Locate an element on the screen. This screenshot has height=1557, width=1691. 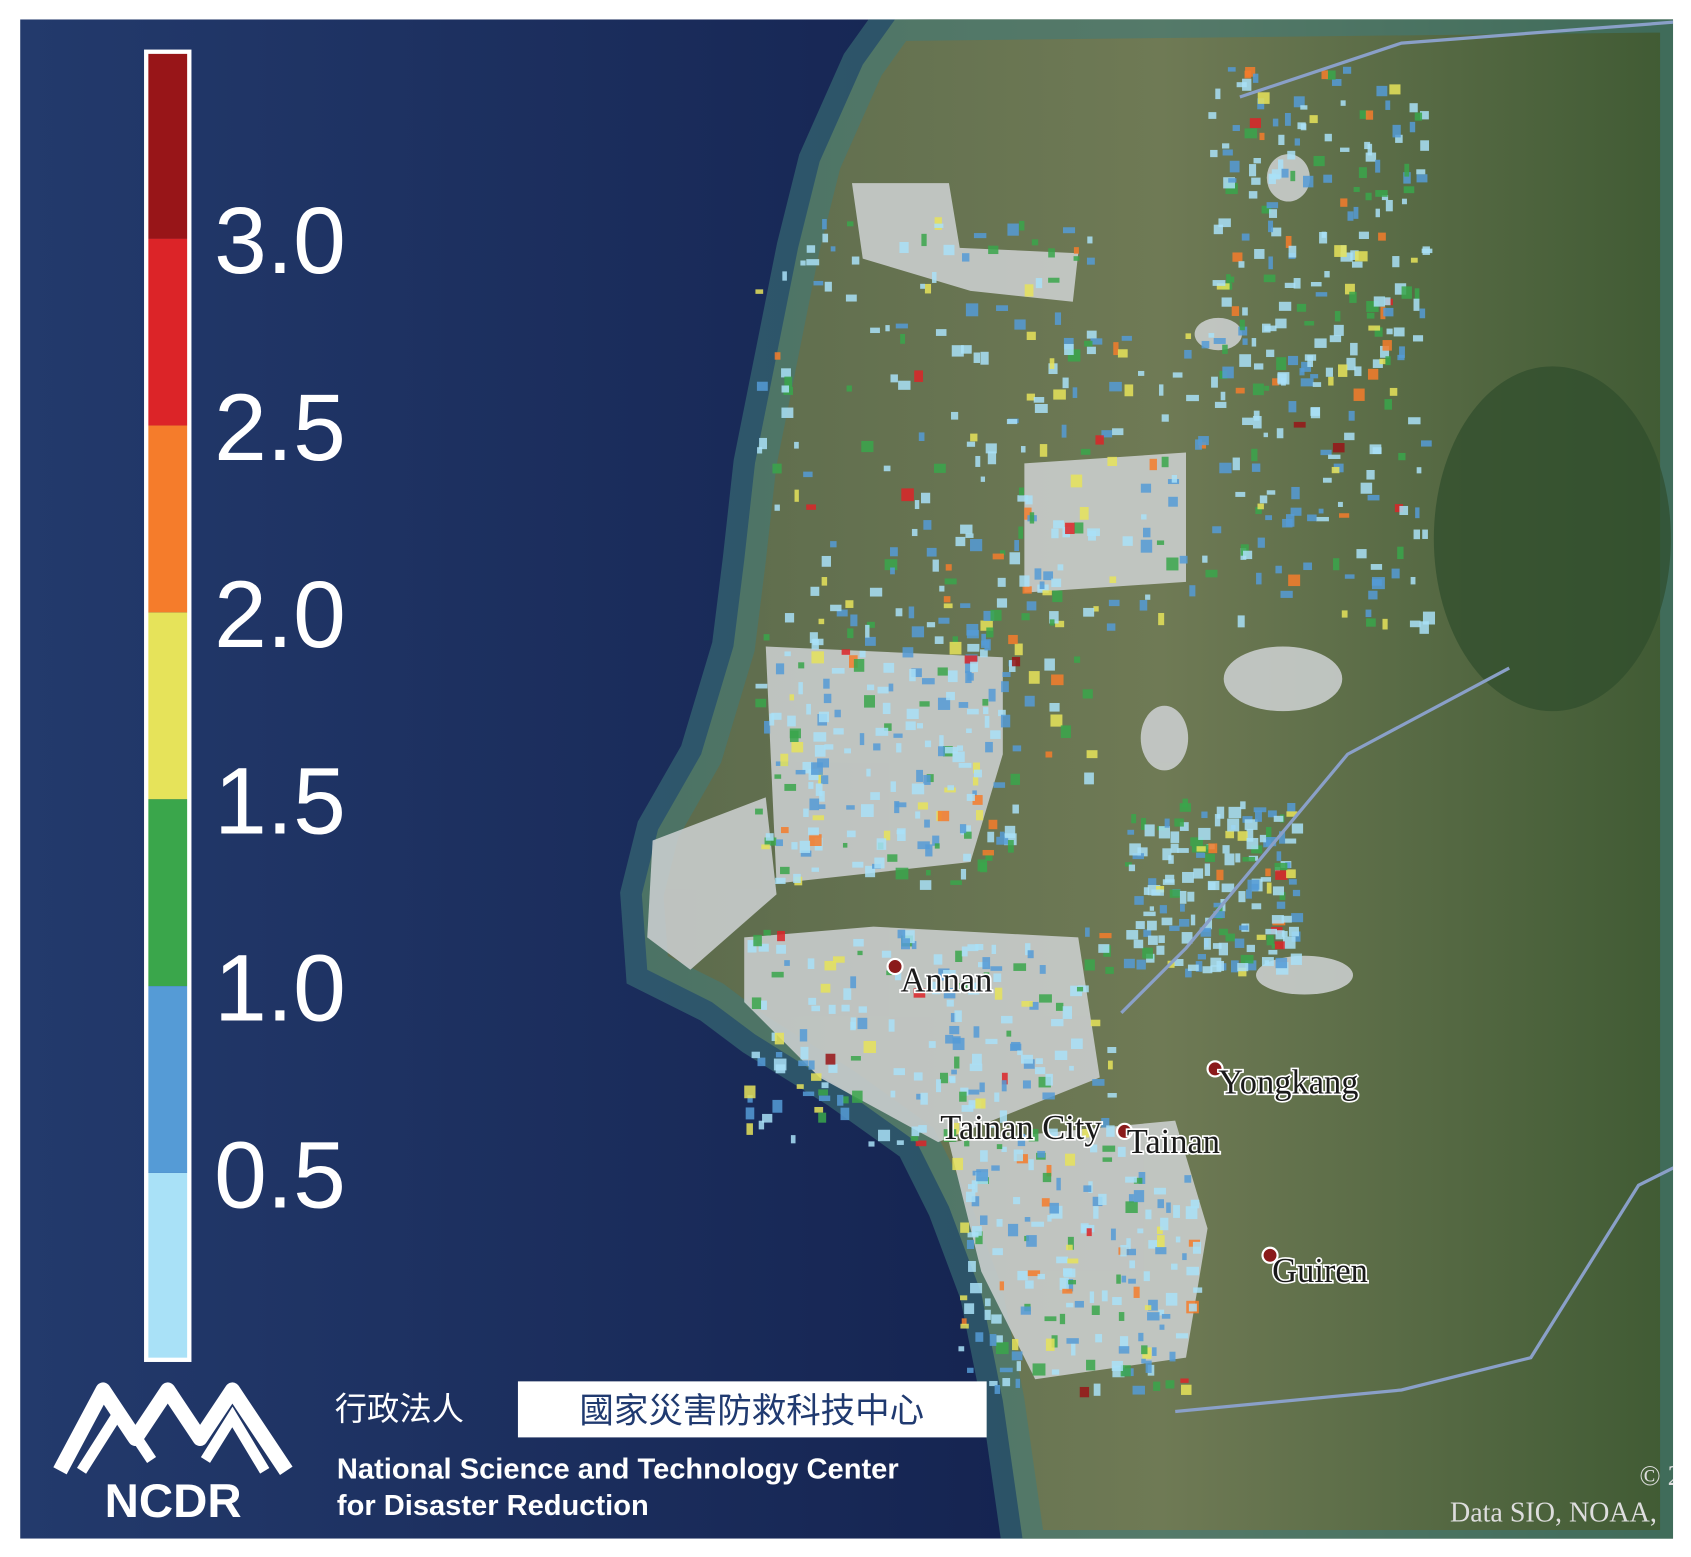
attribution: Data SIO, NOAA, is located at coordinates (1553, 1512).